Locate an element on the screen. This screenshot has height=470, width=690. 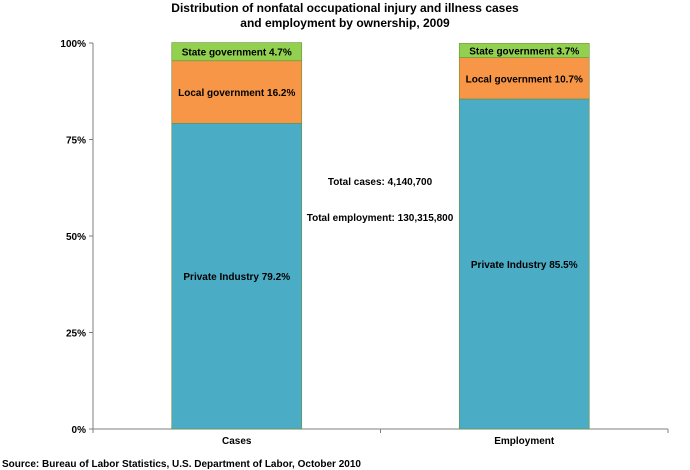
data-label: State government 3.7% is located at coordinates (524, 52).